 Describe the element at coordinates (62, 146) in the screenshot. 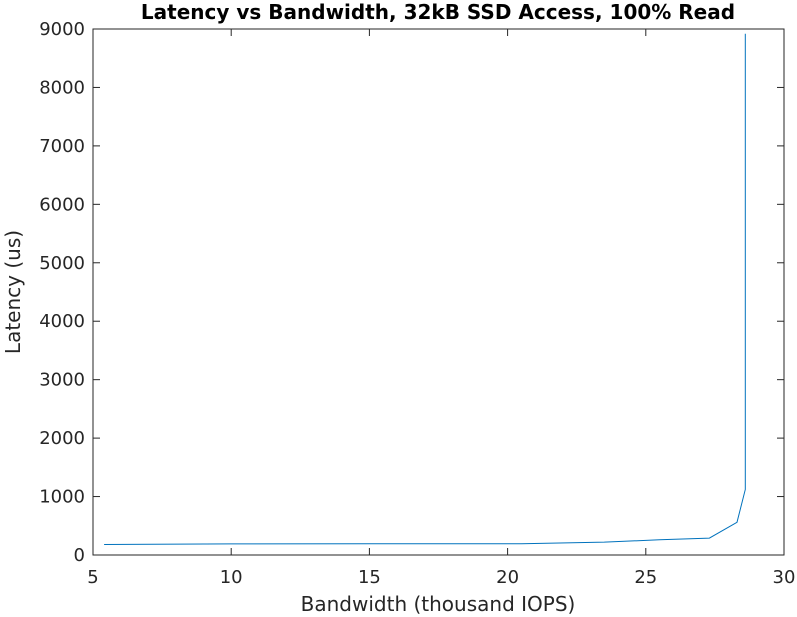

I see `y-tick-label: 7000` at that location.